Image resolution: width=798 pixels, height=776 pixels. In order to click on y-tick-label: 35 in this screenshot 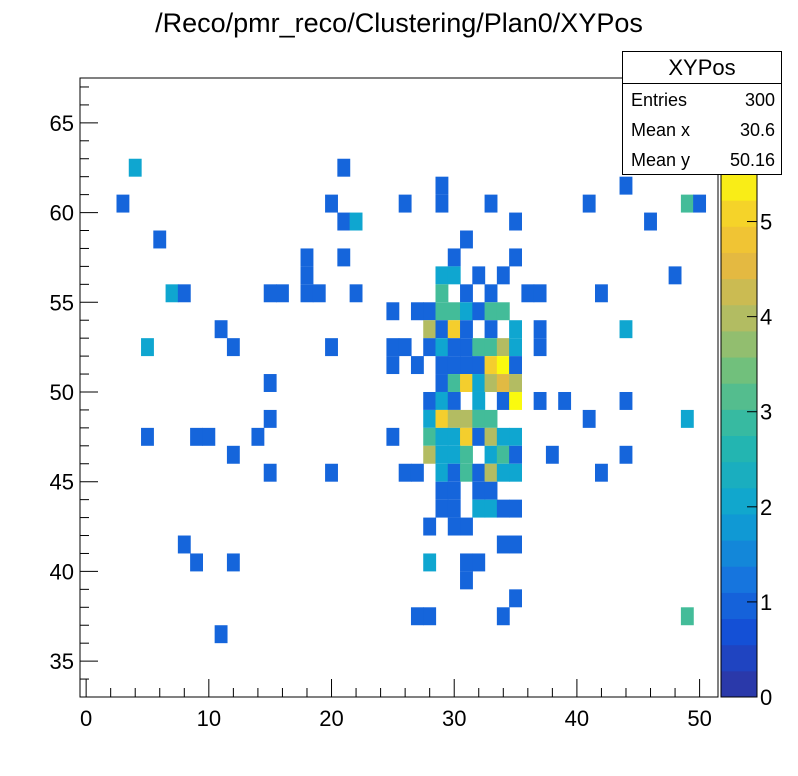, I will do `click(62, 661)`.